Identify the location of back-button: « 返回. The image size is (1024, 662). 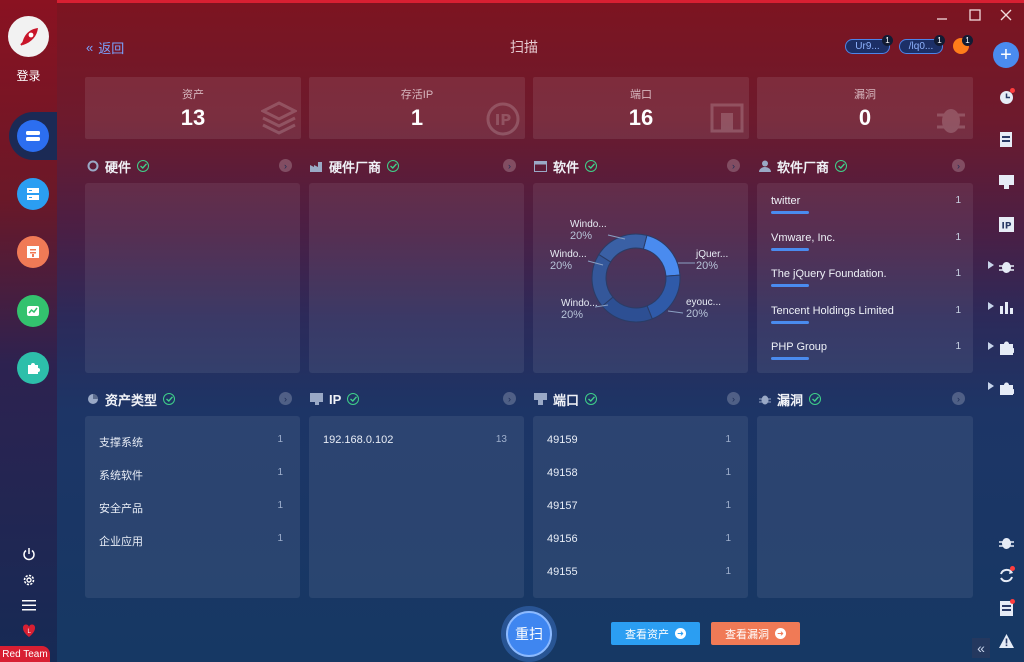
(105, 47).